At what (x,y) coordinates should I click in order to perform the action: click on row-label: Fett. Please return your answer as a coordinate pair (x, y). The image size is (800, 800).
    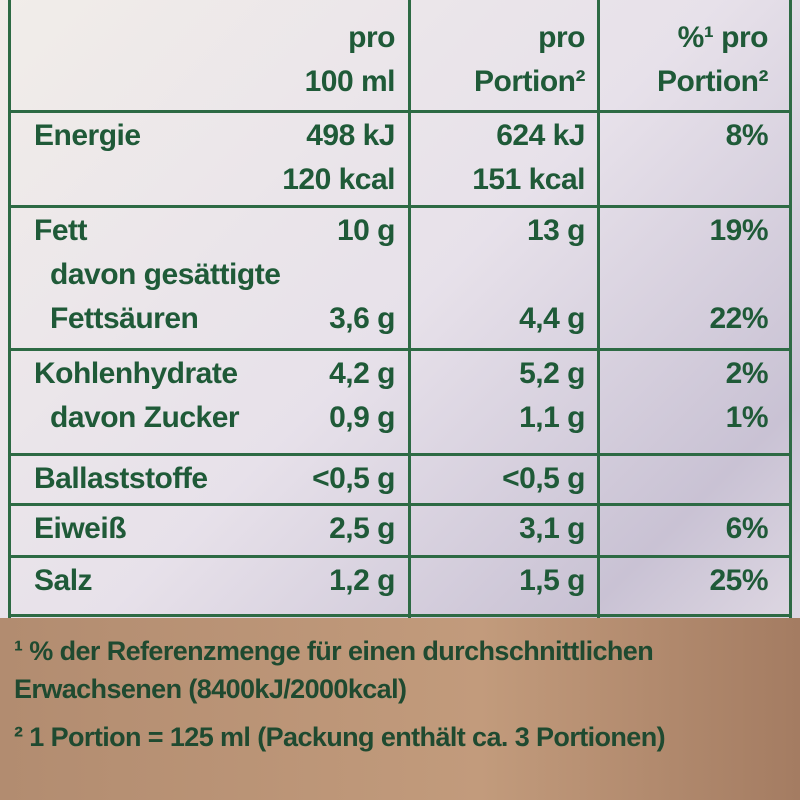
    Looking at the image, I should click on (61, 230).